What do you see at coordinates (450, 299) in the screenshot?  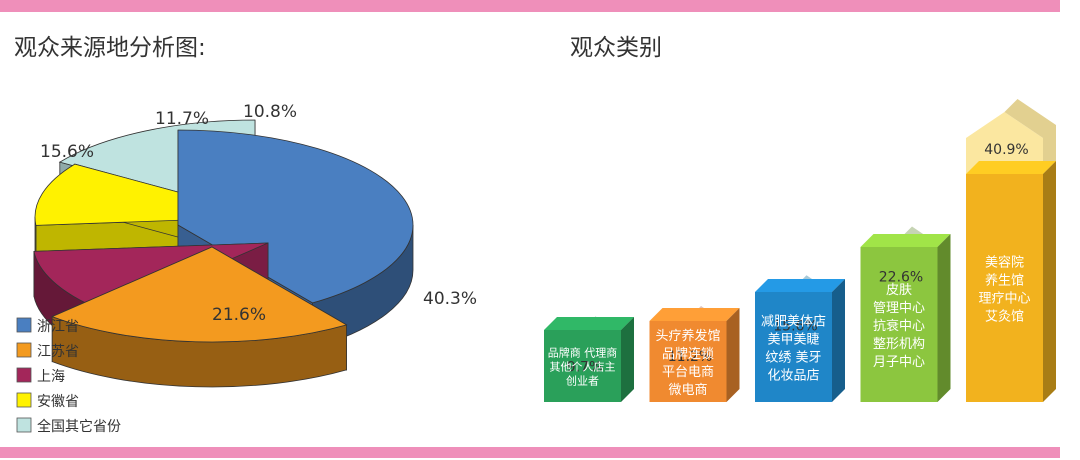 I see `pie-value-label: 40.3%` at bounding box center [450, 299].